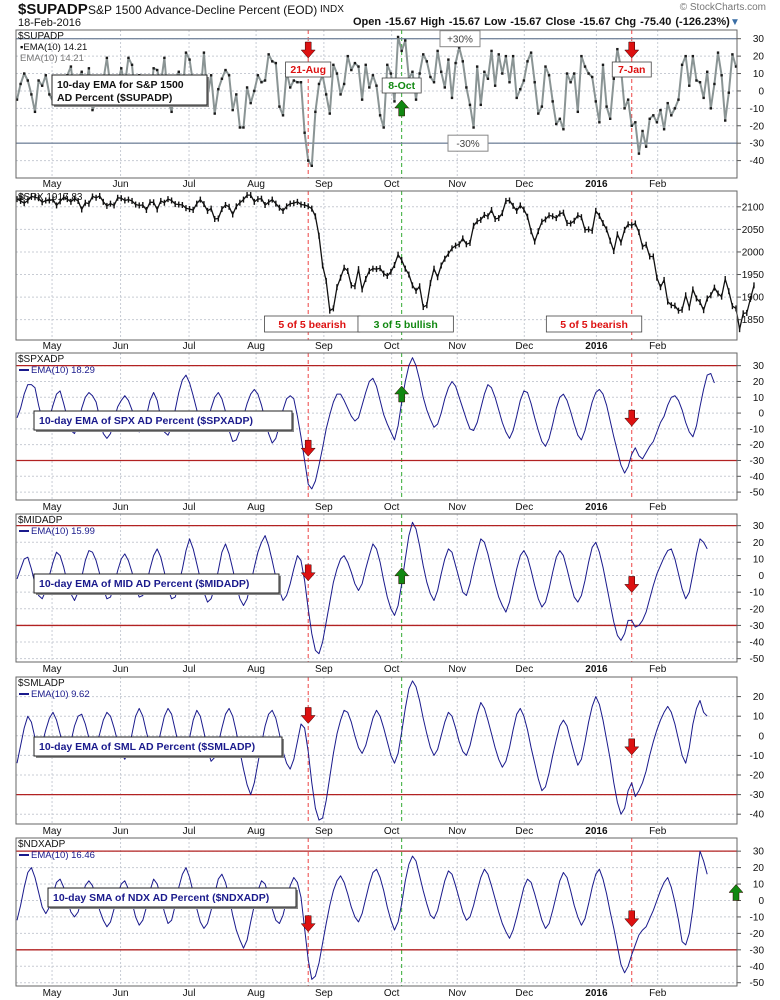 The image size is (780, 1000). I want to click on panel-symbol: $SMLADP, so click(41, 683).